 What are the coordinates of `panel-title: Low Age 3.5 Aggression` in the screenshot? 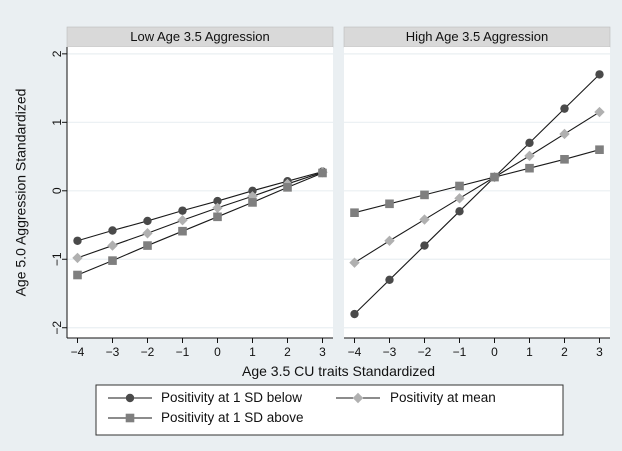 It's located at (200, 36).